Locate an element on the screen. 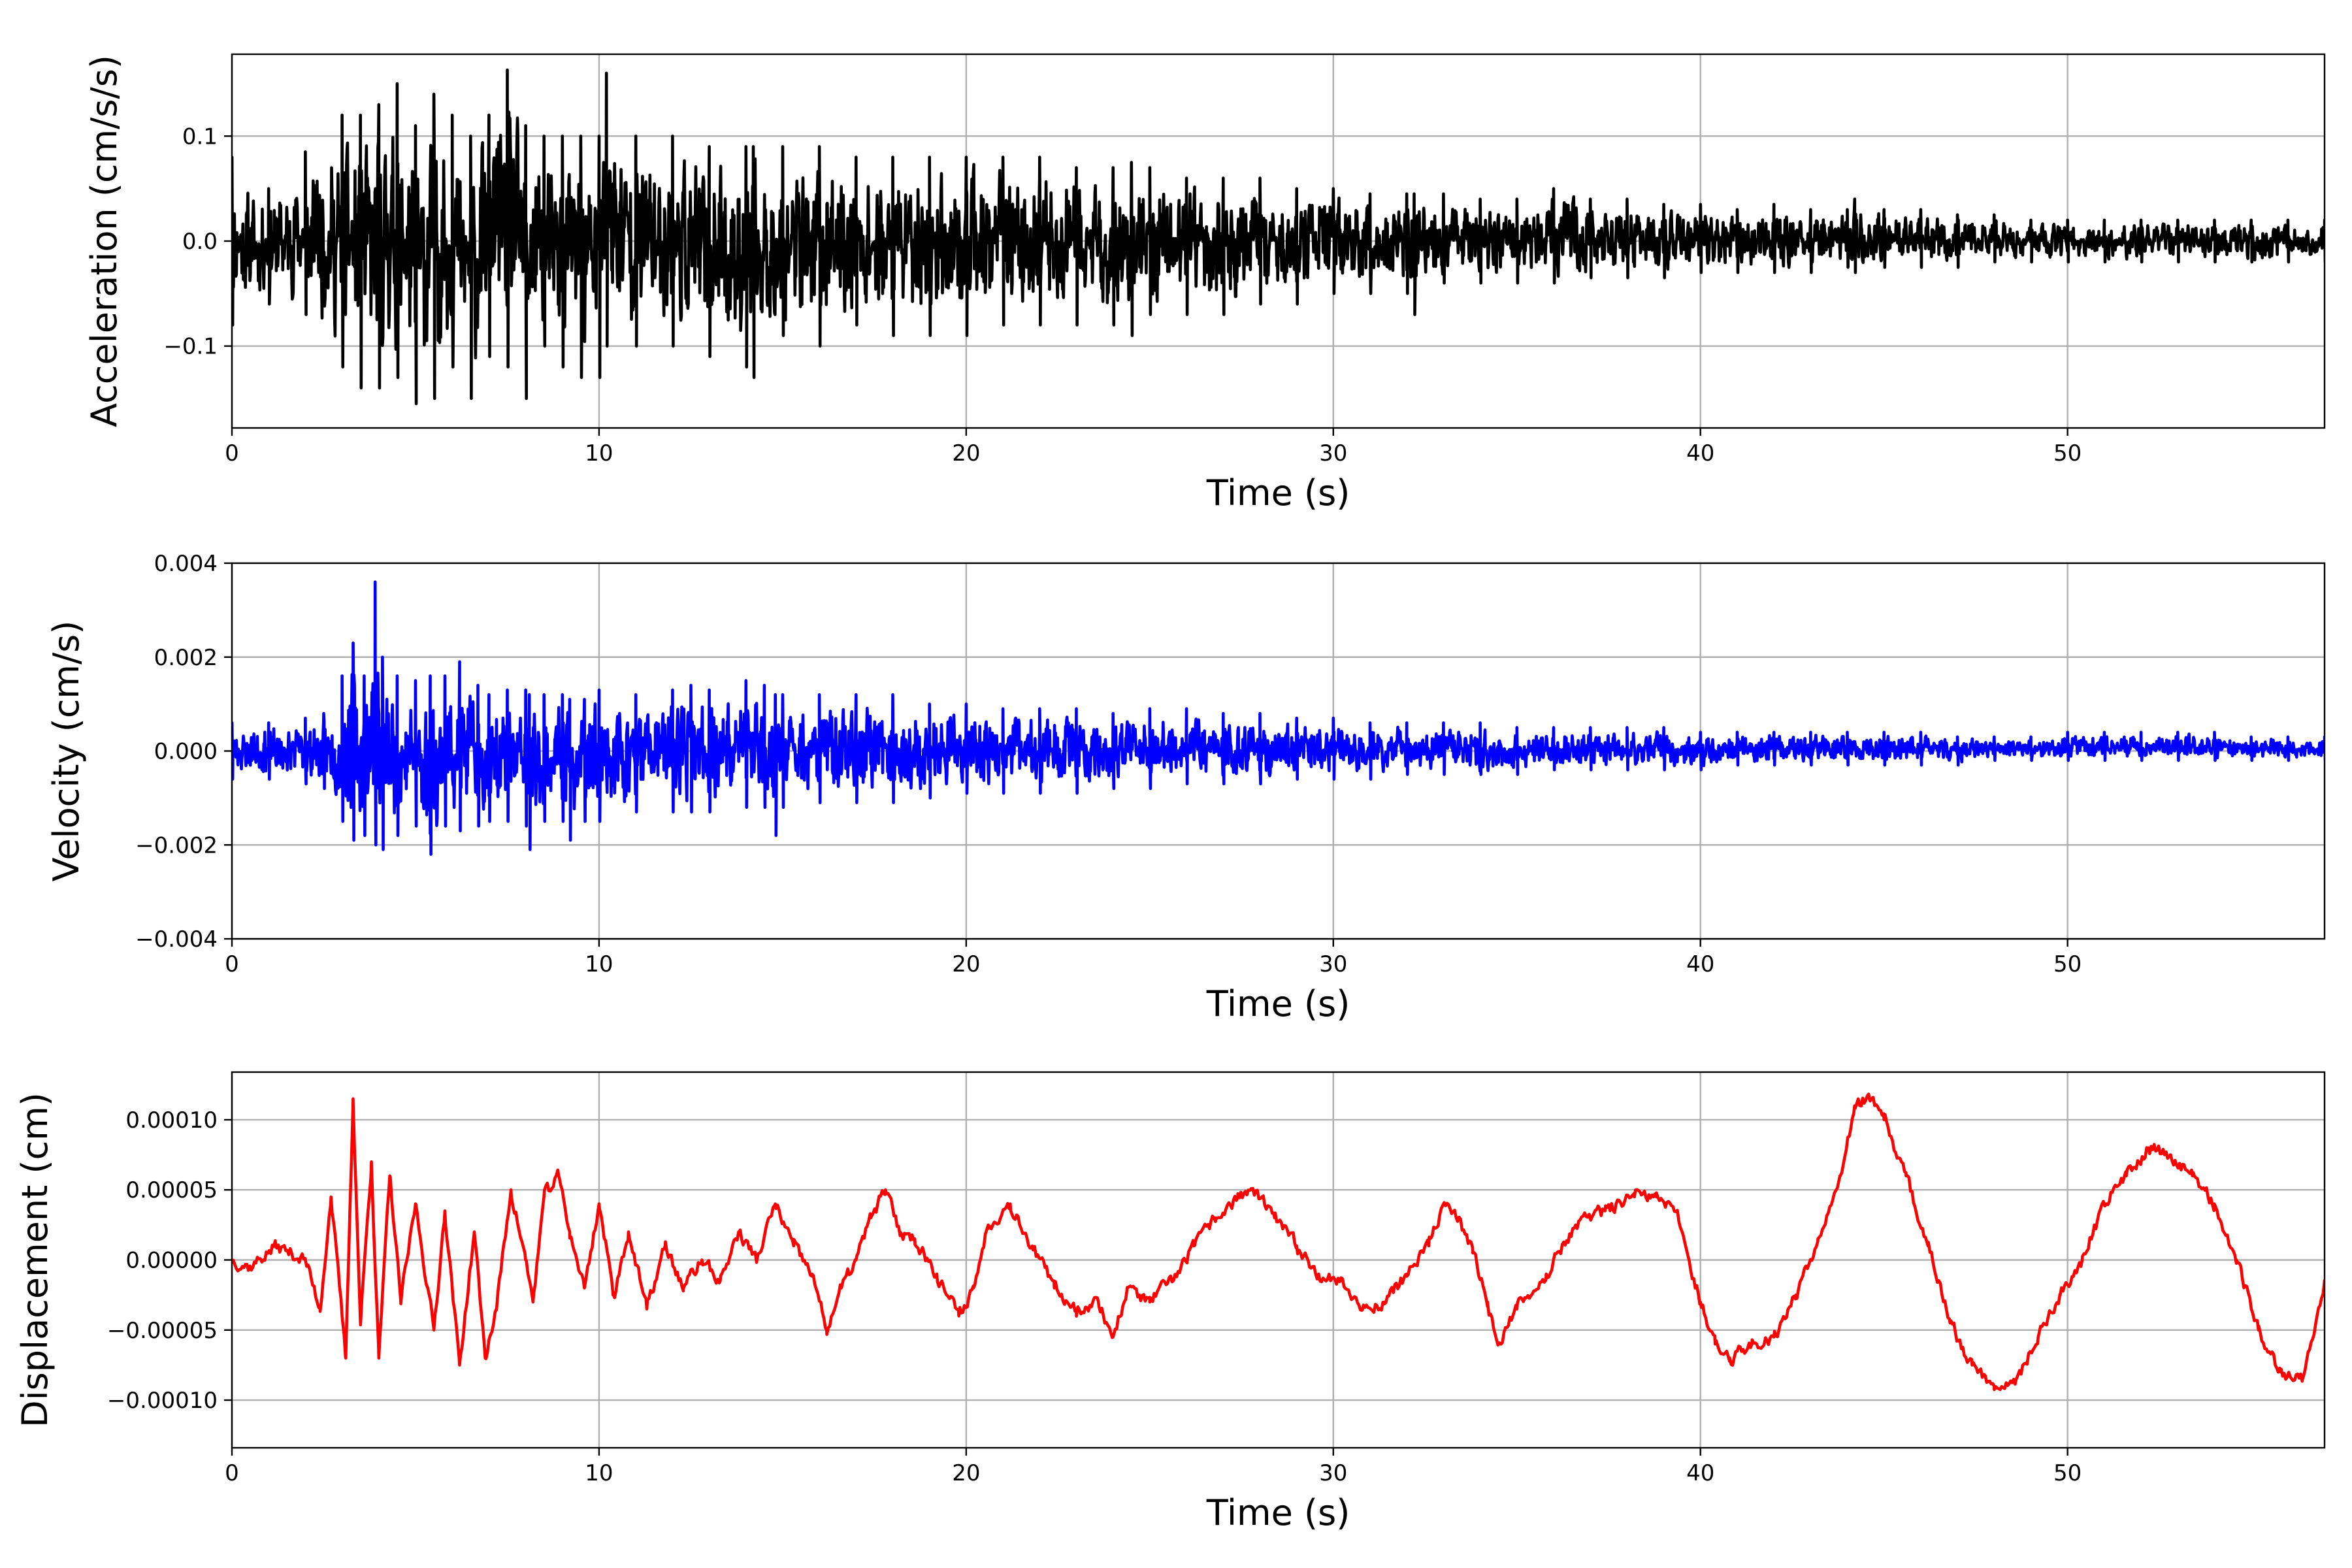  displacement-x-tick-label-0: 0 is located at coordinates (232, 1473).